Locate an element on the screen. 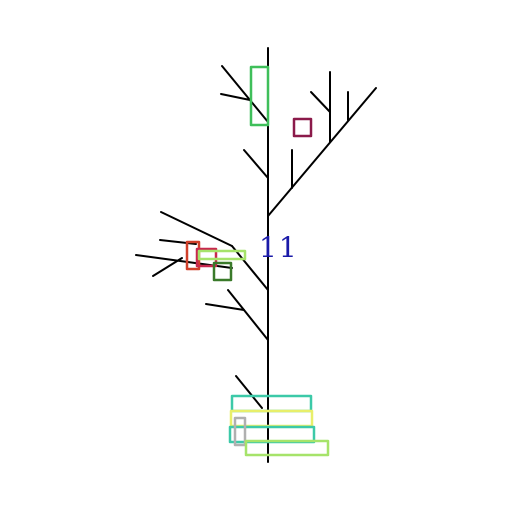  box-dark-green is located at coordinates (222, 271).